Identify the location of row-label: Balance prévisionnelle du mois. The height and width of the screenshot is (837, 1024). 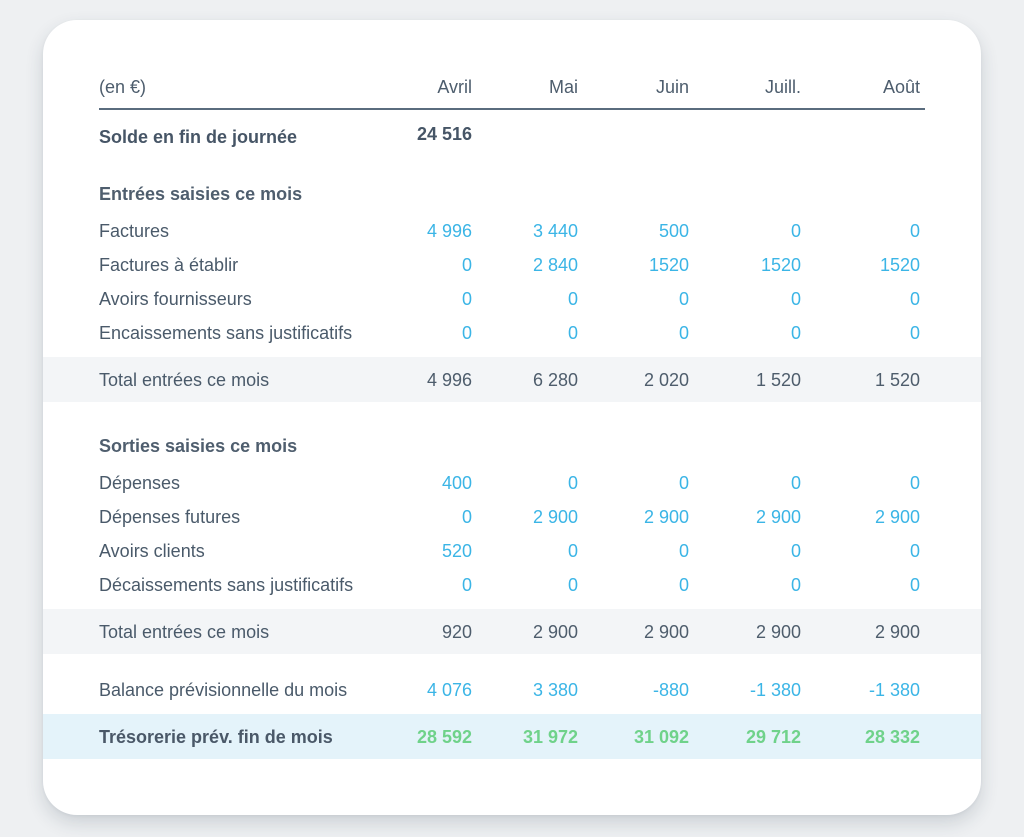
(223, 690).